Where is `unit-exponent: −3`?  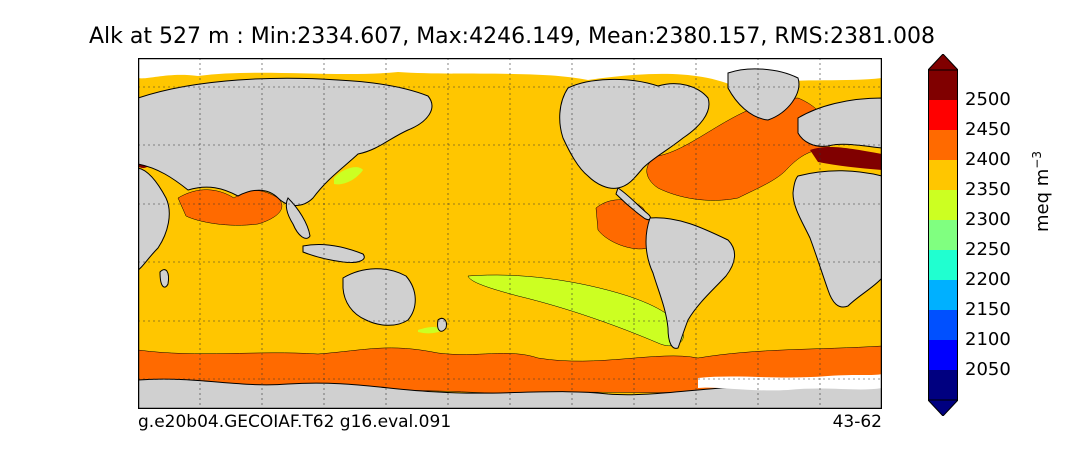 unit-exponent: −3 is located at coordinates (1037, 160).